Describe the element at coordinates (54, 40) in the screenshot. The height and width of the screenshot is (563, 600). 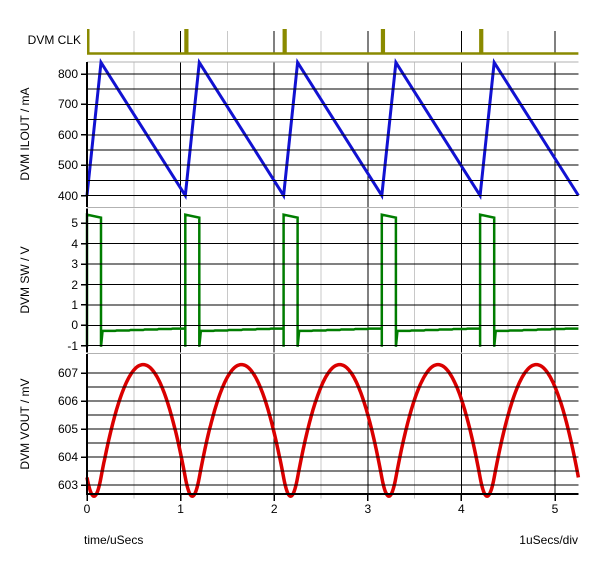
I see `clk-trace-label: DVM CLK` at that location.